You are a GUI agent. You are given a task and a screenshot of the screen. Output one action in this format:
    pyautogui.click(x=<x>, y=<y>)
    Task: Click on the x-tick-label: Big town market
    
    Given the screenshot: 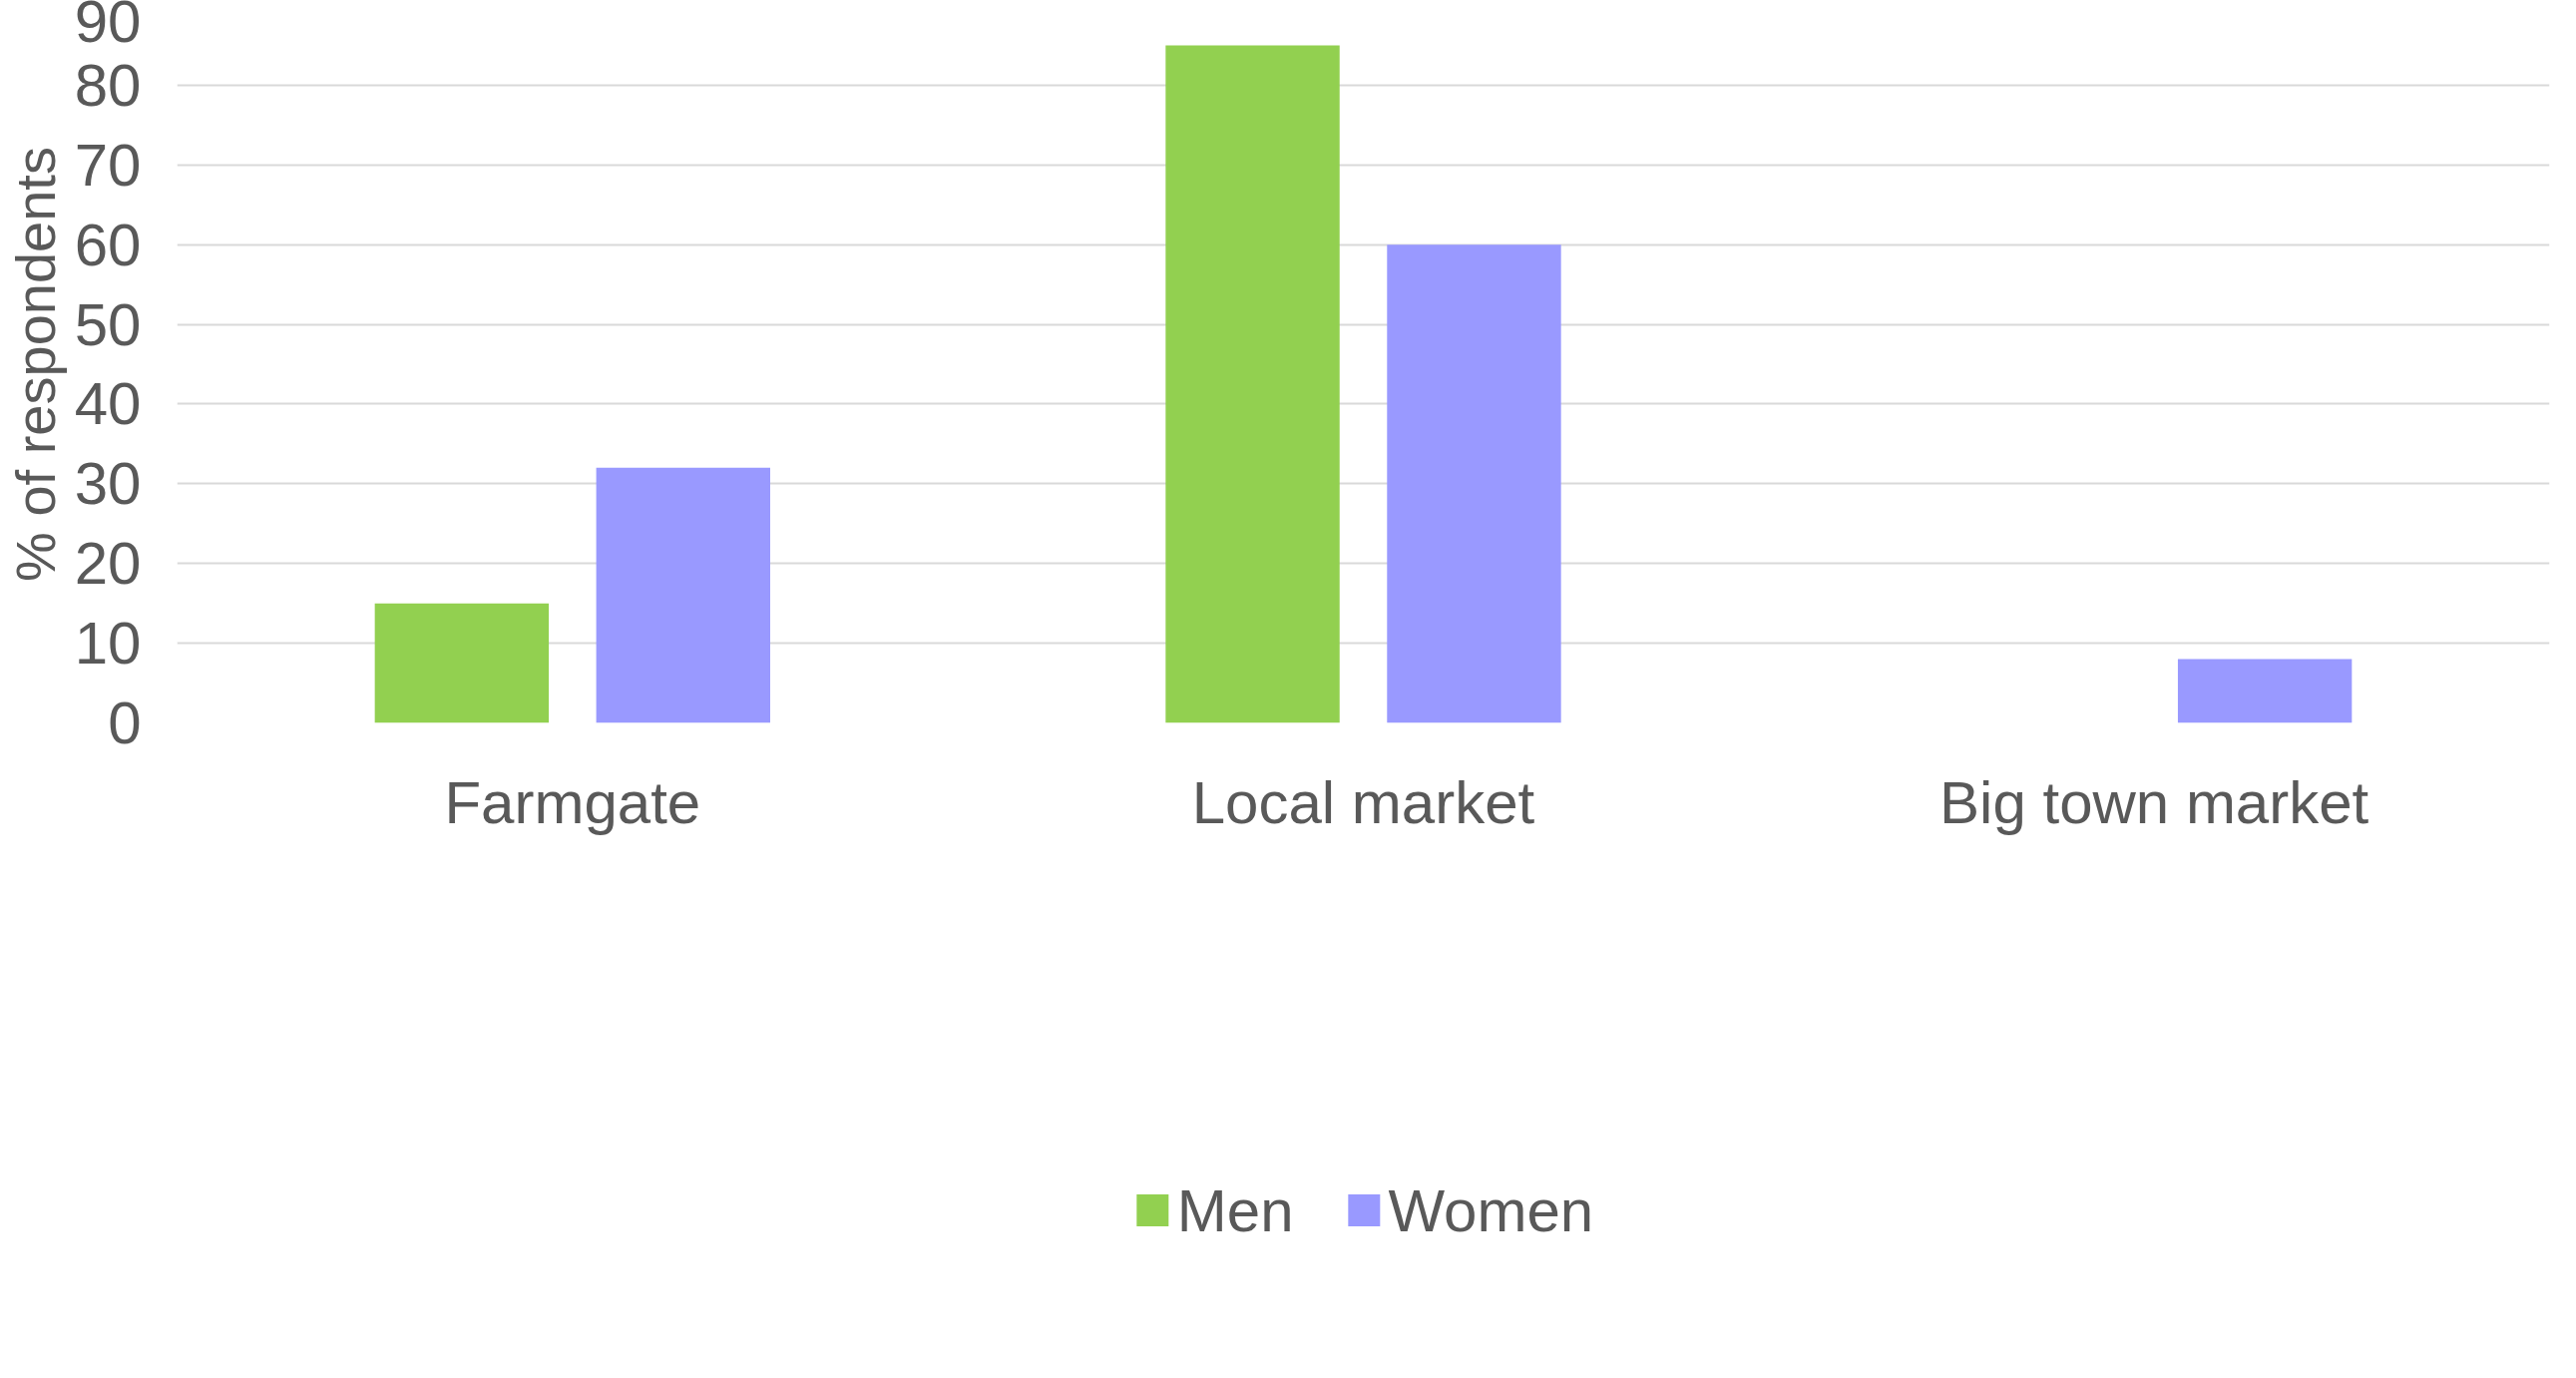 What is the action you would take?
    pyautogui.click(x=2154, y=802)
    